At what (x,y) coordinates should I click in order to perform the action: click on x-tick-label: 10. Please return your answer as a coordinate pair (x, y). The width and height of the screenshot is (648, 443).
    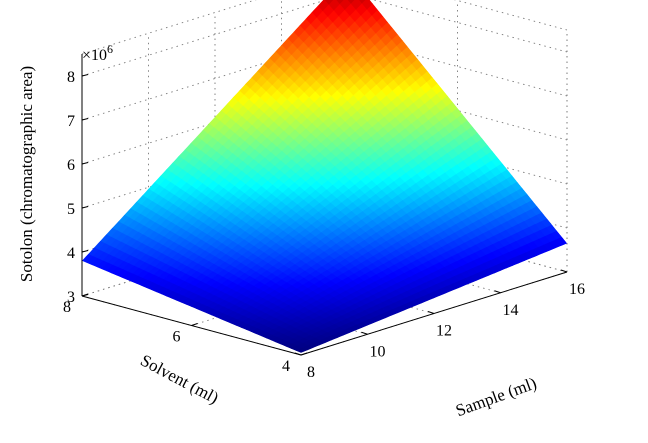
    Looking at the image, I should click on (378, 351).